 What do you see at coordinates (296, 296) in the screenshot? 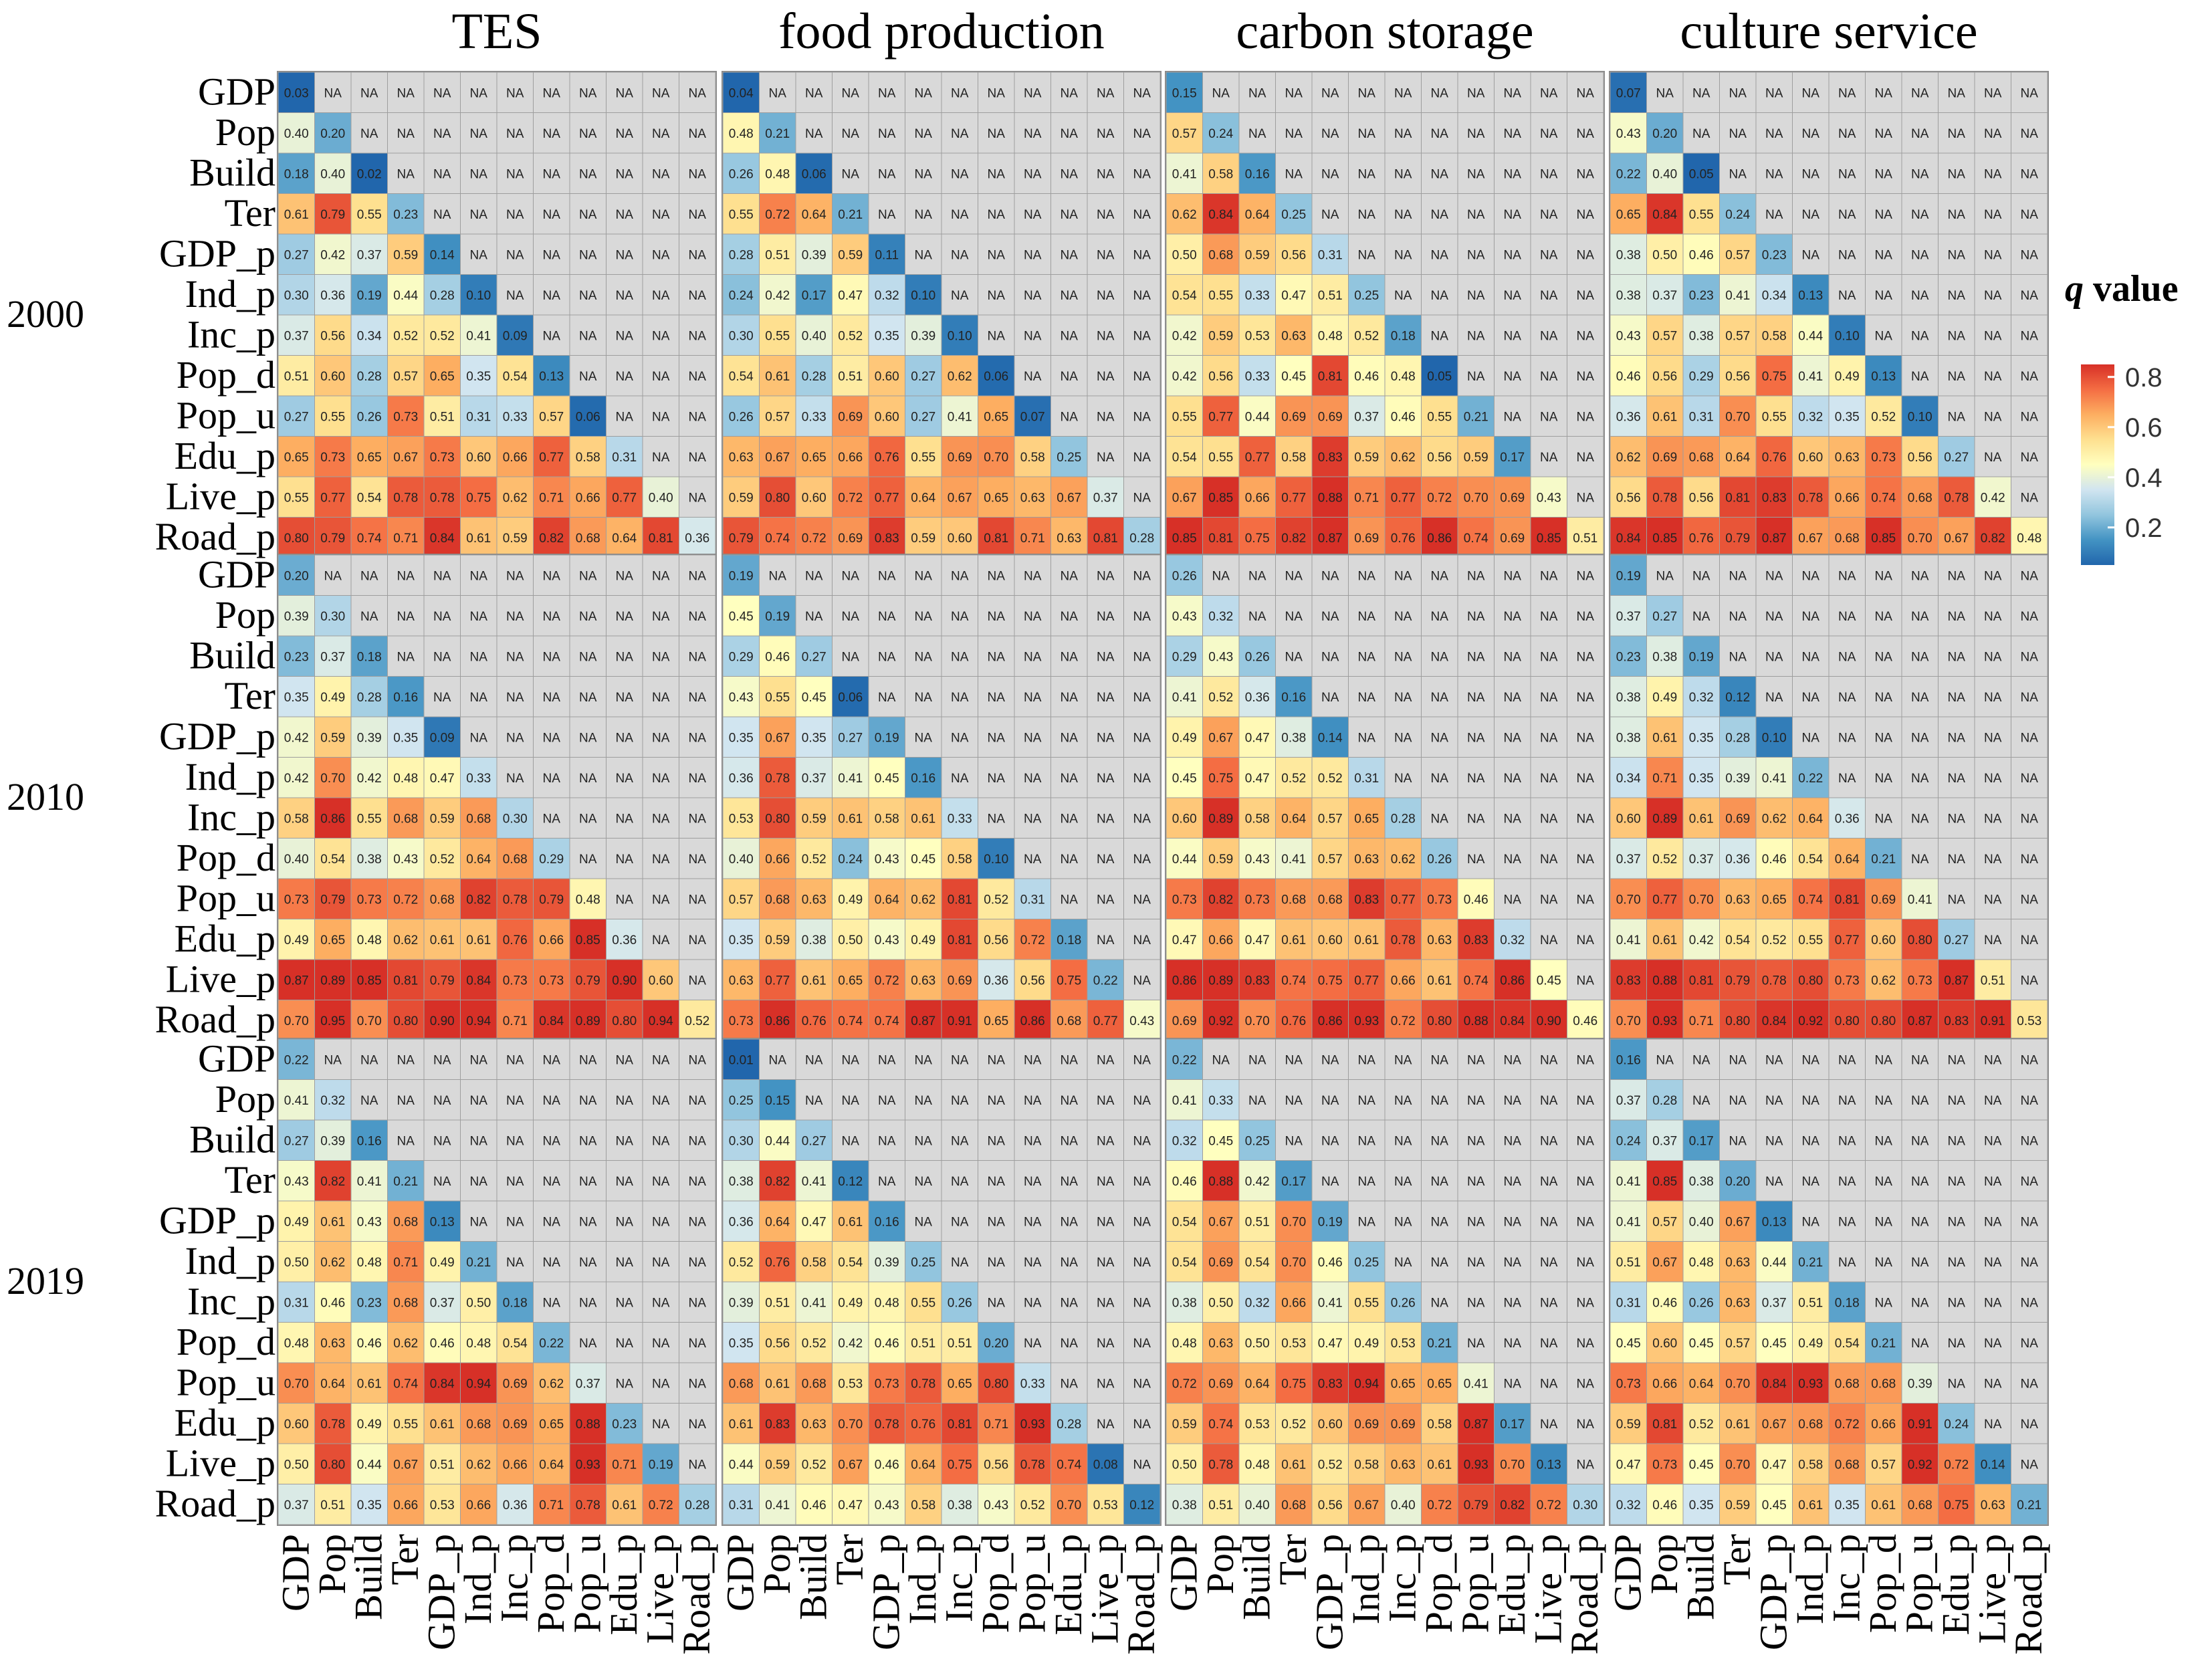
I see `cell-value-label: 0.30` at bounding box center [296, 296].